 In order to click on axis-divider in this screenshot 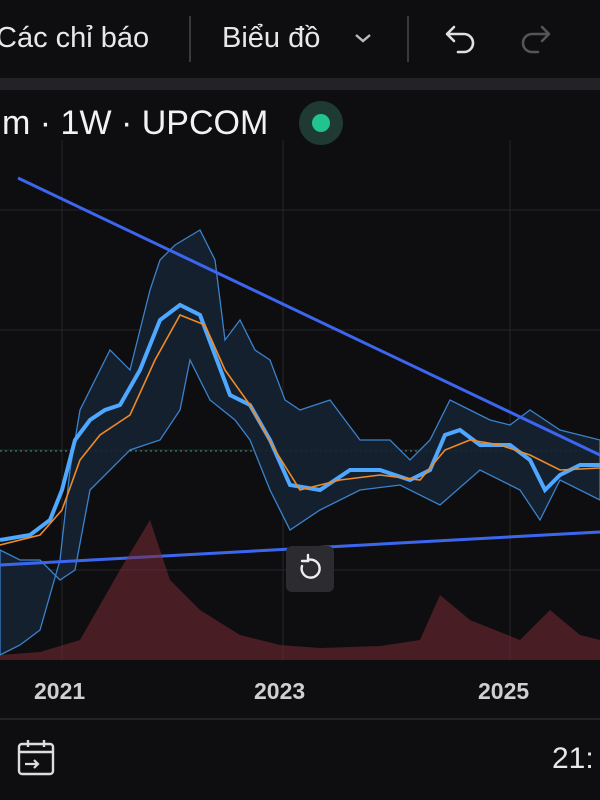, I will do `click(300, 719)`.